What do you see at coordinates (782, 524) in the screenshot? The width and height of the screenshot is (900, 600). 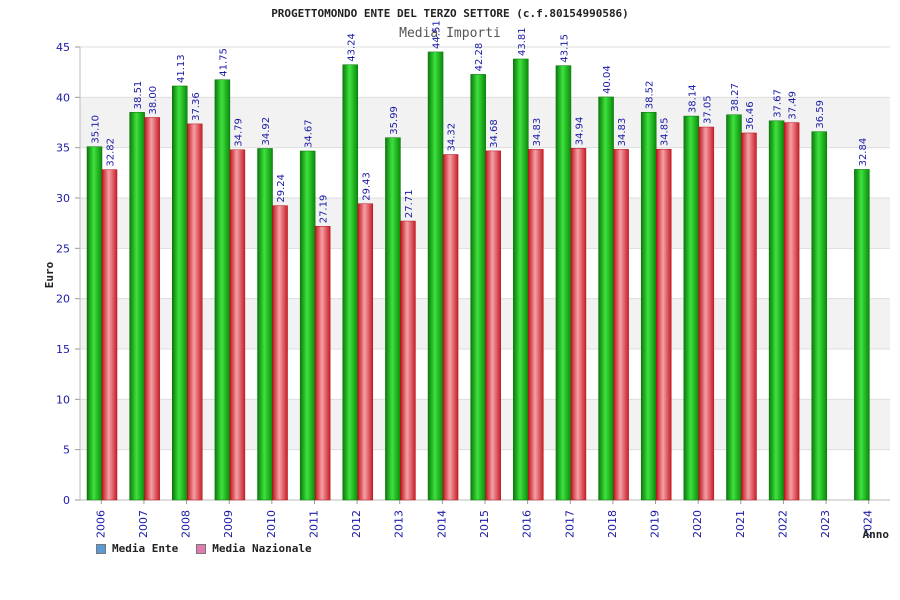 I see `x-tick-label: 2022` at bounding box center [782, 524].